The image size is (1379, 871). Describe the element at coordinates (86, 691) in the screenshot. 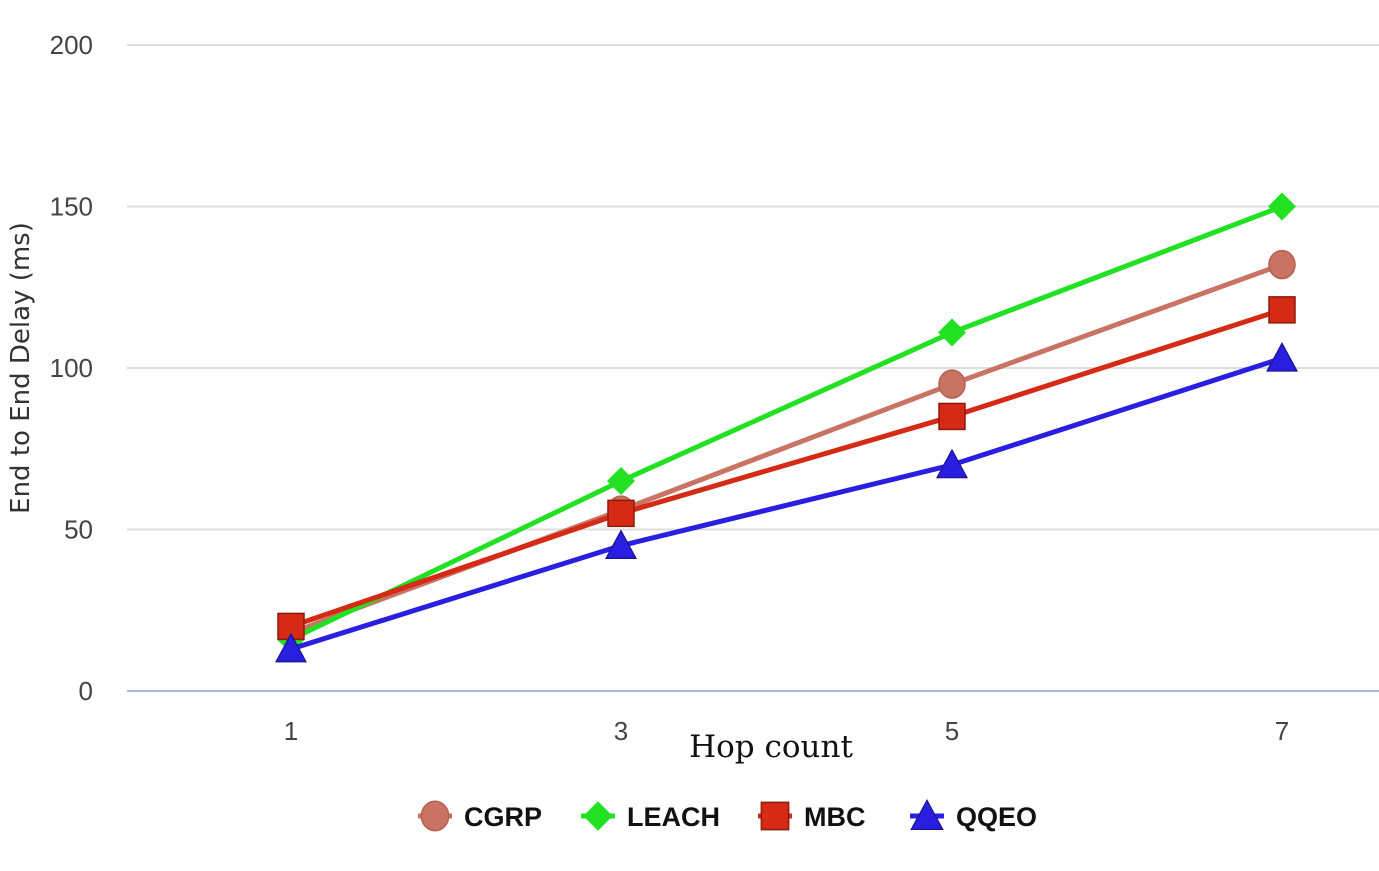

I see `y-tick-label: 0` at that location.